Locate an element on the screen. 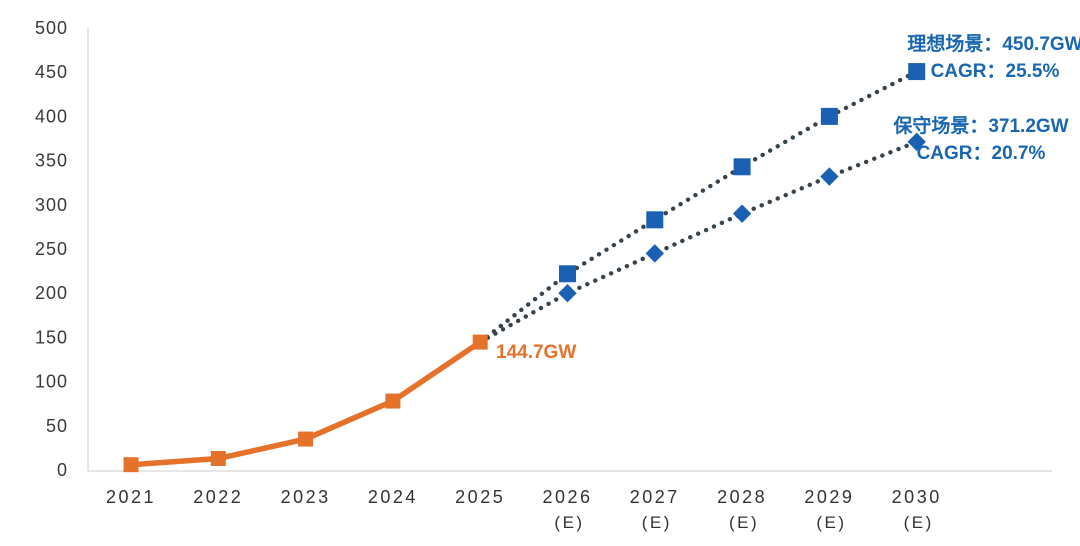  conservative-scenario-cagr-label: CAGR：20.7% is located at coordinates (981, 153).